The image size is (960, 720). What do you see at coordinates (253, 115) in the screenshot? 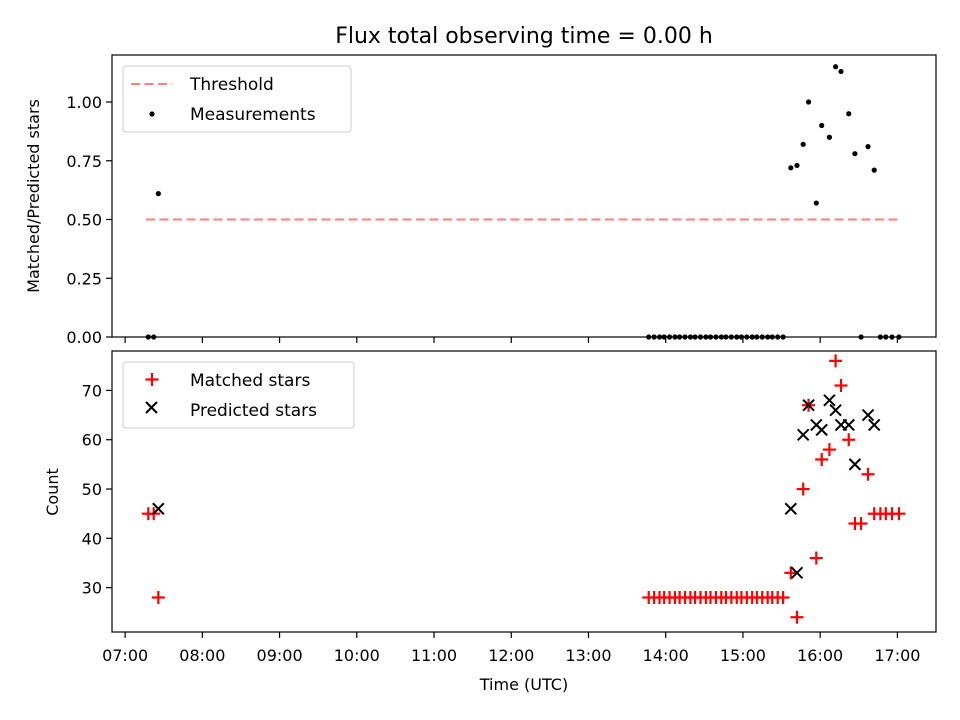
I see `measurements-legend-label: Measurements` at bounding box center [253, 115].